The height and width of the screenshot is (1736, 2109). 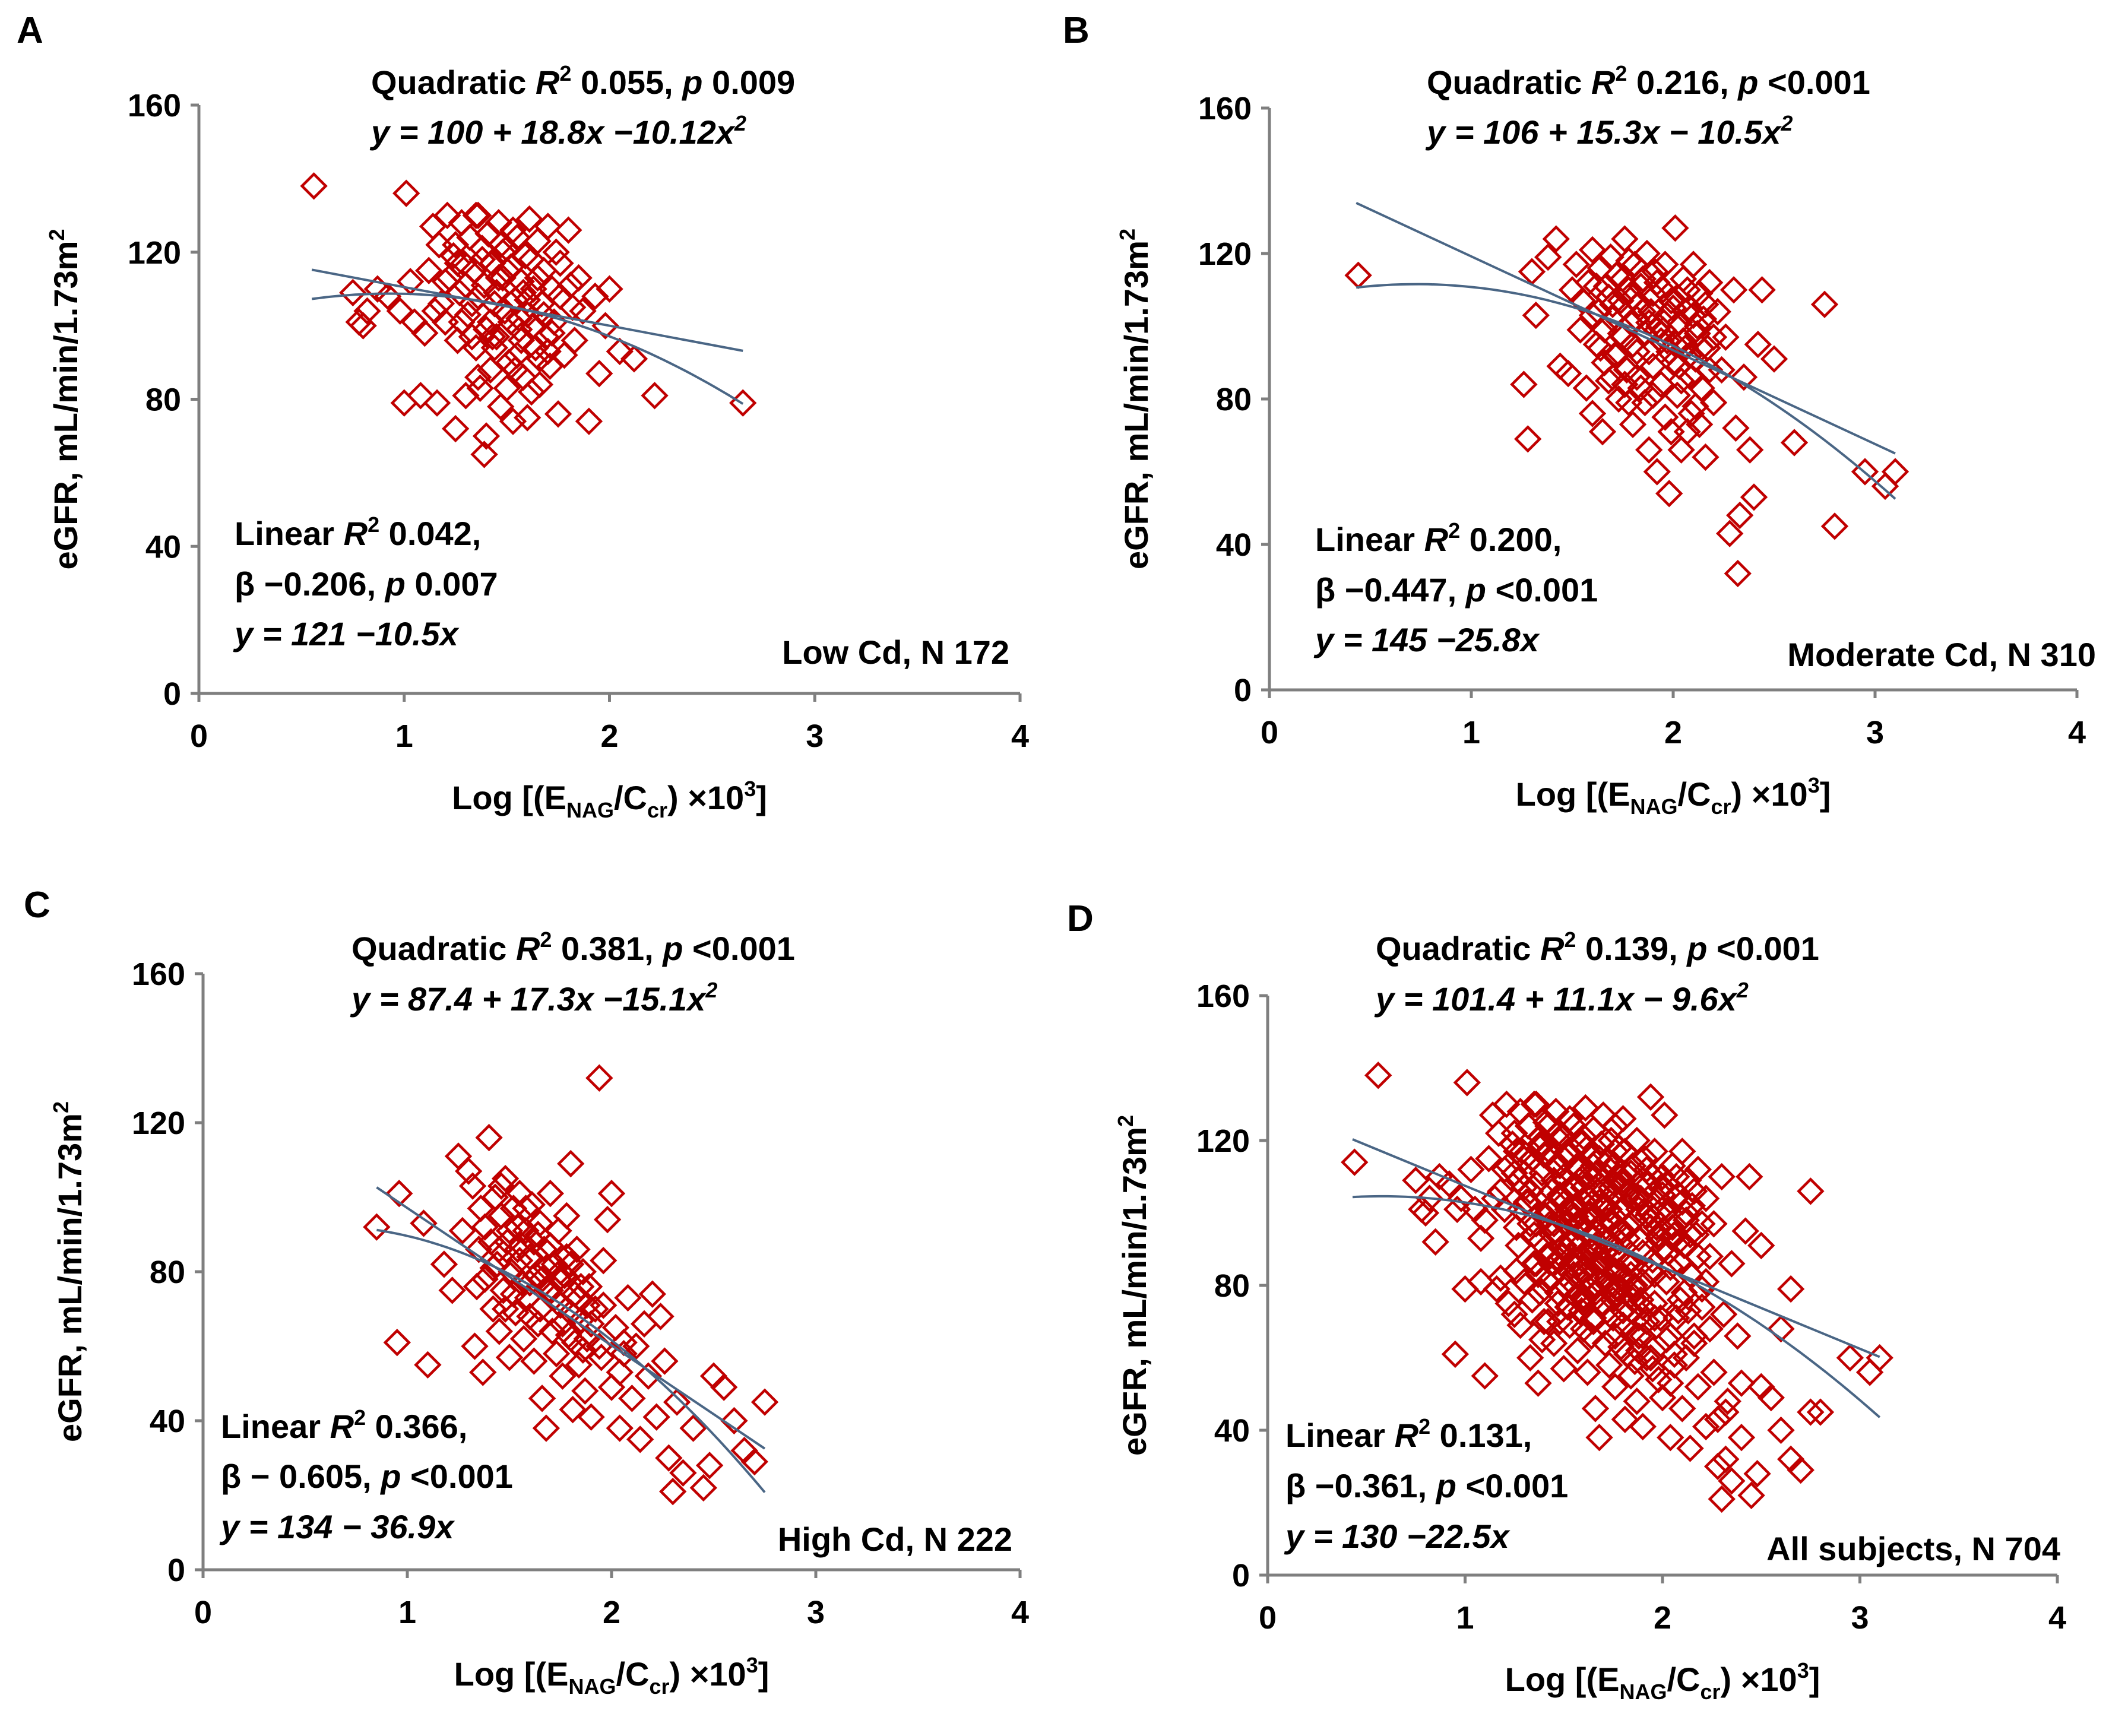 What do you see at coordinates (346, 633) in the screenshot?
I see `linear-equation: y = 121 −10.5x` at bounding box center [346, 633].